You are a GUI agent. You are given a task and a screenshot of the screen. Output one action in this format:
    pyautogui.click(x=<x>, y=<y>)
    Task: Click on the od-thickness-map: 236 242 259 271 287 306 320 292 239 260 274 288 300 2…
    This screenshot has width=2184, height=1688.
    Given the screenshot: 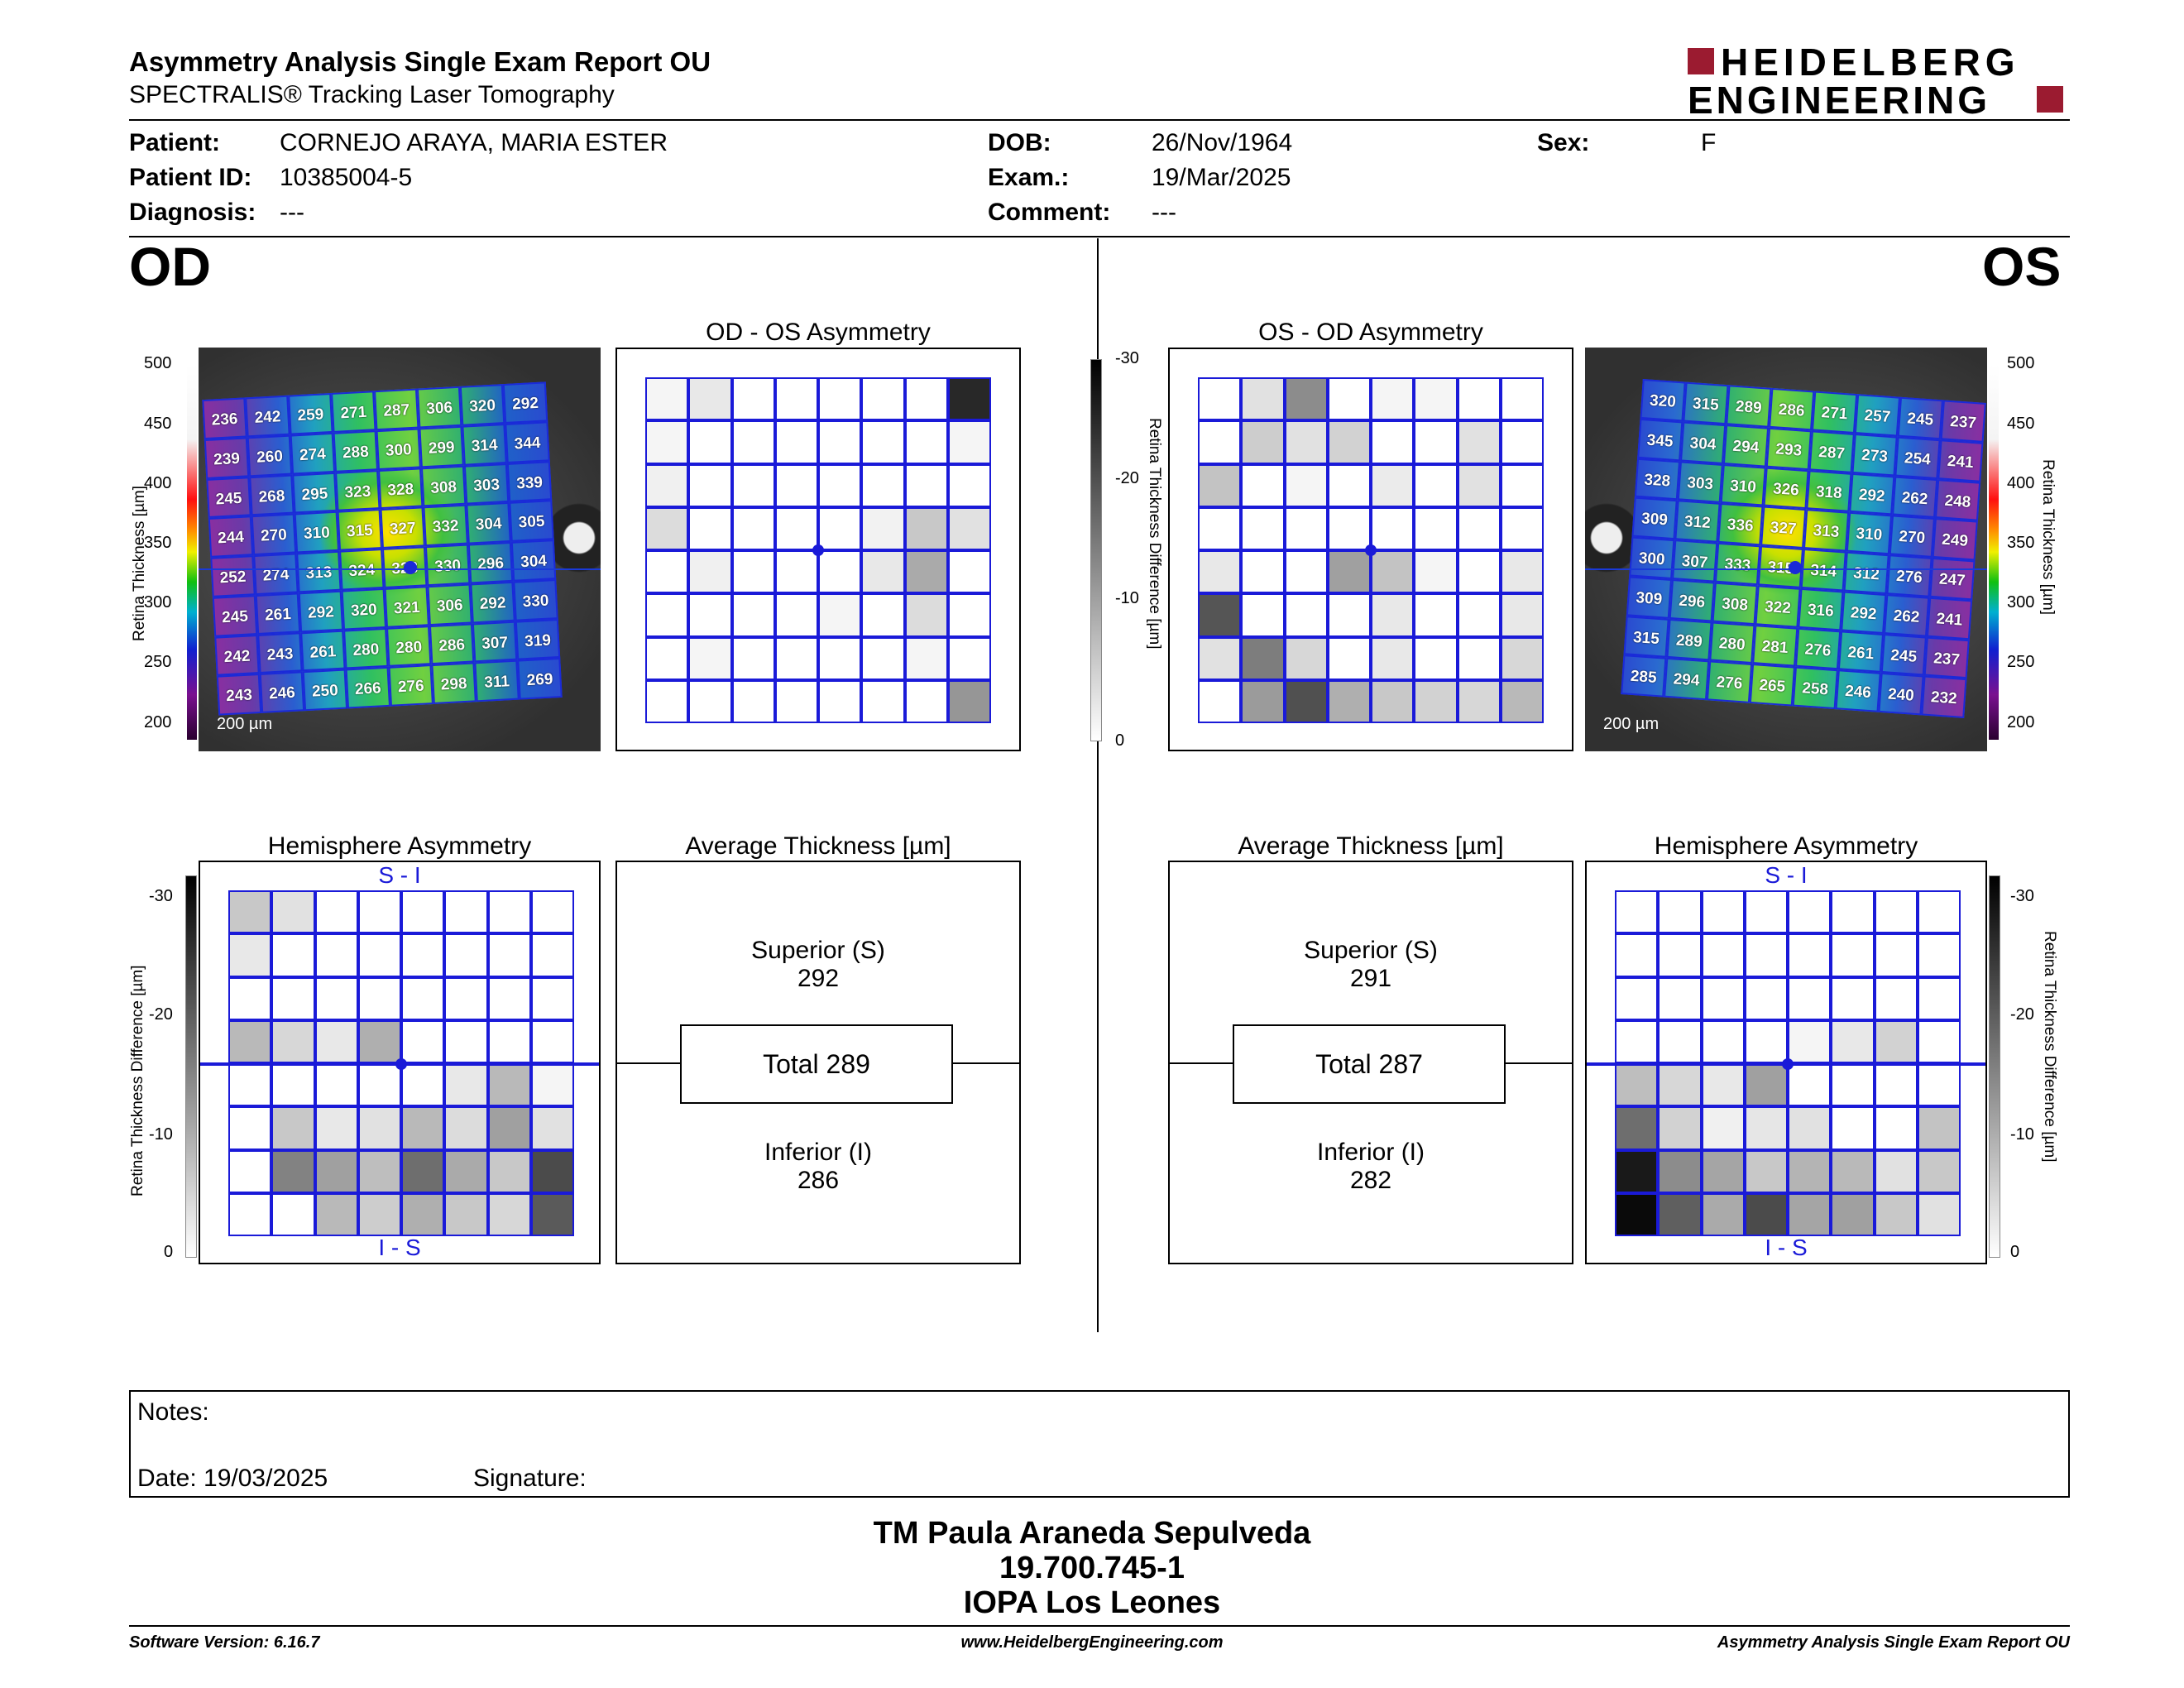 What is the action you would take?
    pyautogui.click(x=382, y=548)
    